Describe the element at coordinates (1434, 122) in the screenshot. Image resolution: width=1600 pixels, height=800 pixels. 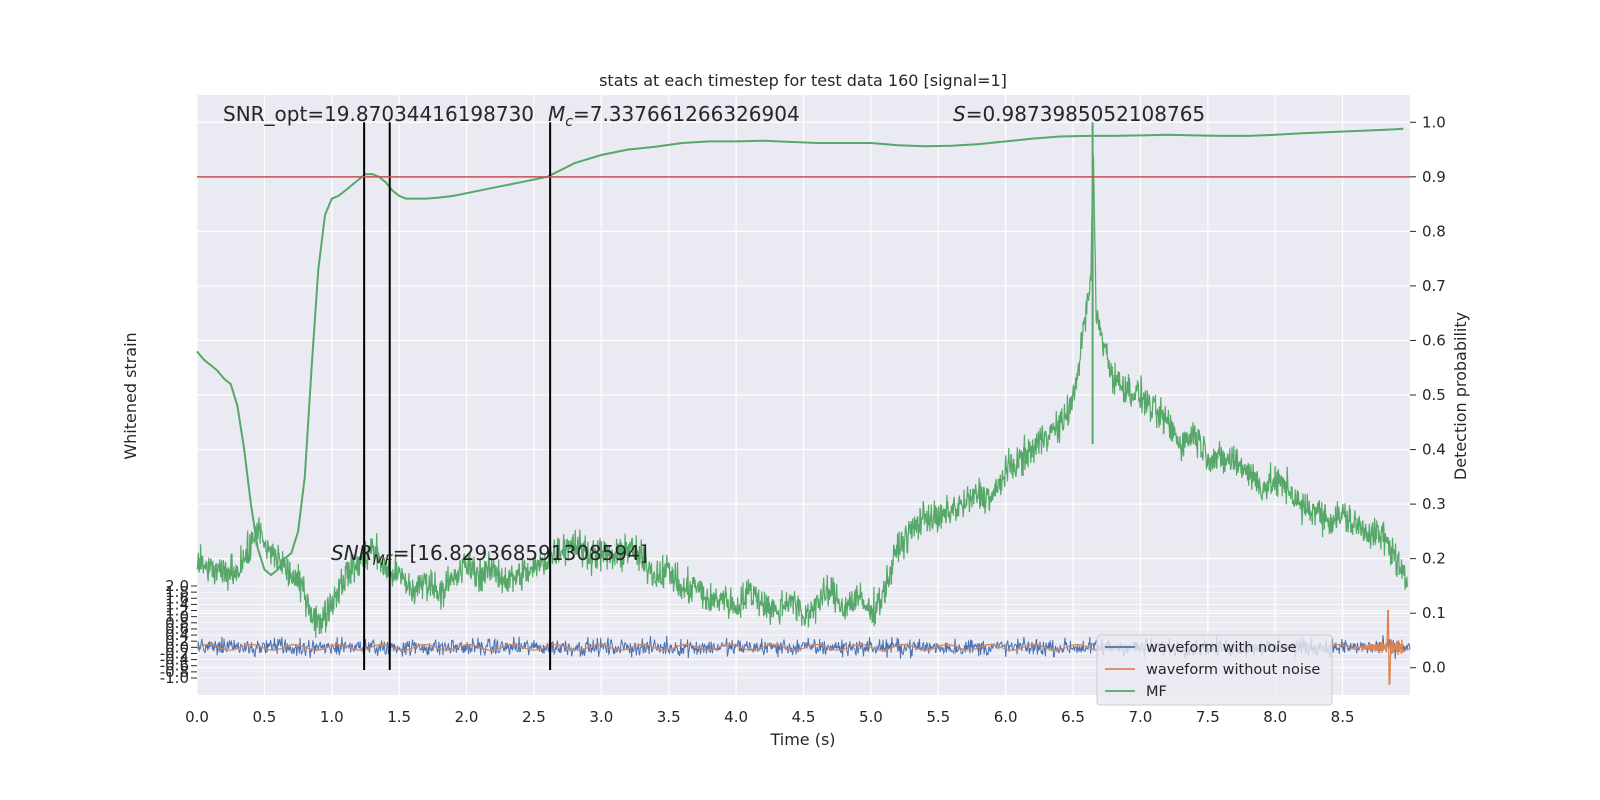
I see `right-tick-label: 1.0` at that location.